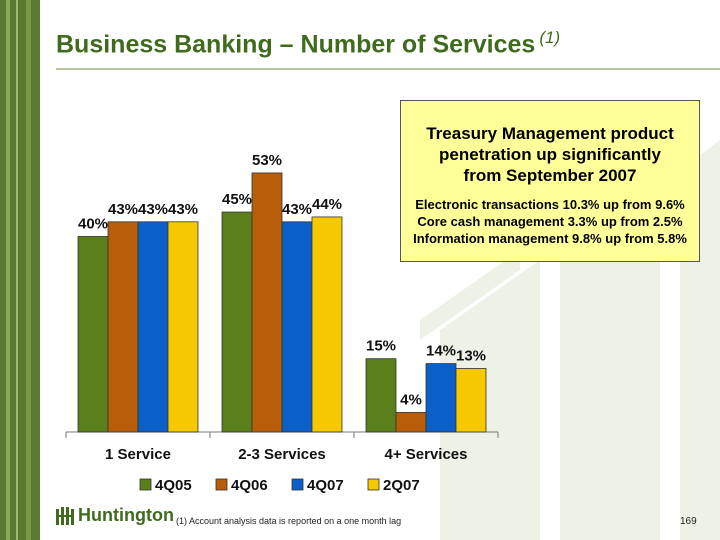 The image size is (720, 540). Describe the element at coordinates (282, 454) in the screenshot. I see `x-tick-label: 2-3 Services` at that location.